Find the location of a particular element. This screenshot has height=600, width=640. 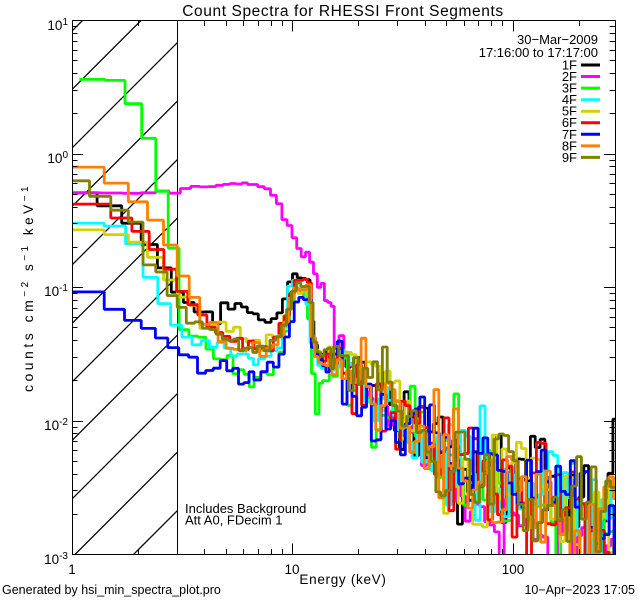

svg-text: 10−Apr−2023 17:05 is located at coordinates (579, 590).